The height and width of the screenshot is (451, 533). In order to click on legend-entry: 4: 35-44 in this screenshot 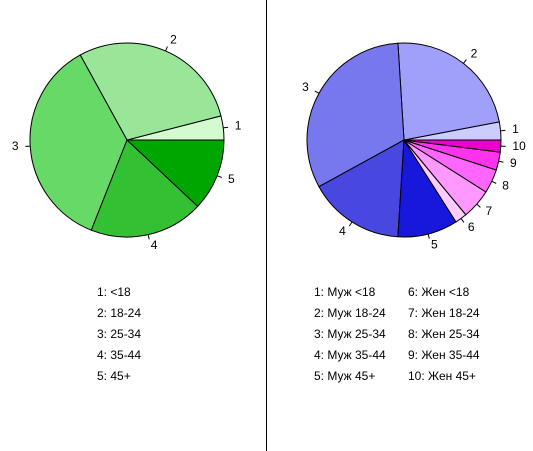, I will do `click(119, 355)`.